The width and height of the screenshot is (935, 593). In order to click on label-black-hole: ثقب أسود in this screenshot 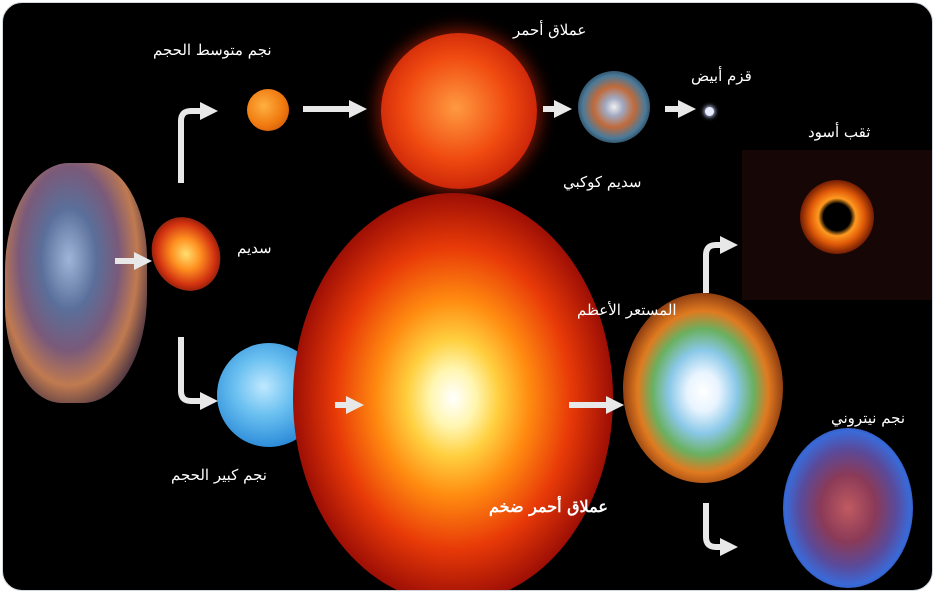, I will do `click(839, 132)`.